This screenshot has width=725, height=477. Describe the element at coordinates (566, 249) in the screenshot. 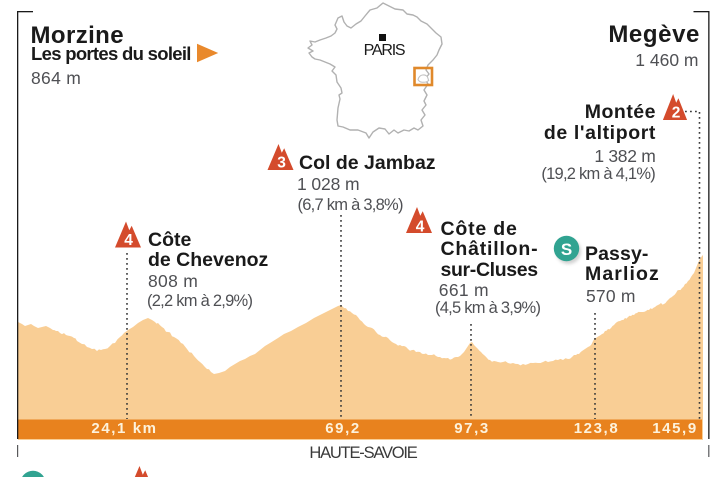

I see `svg-text: S` at that location.